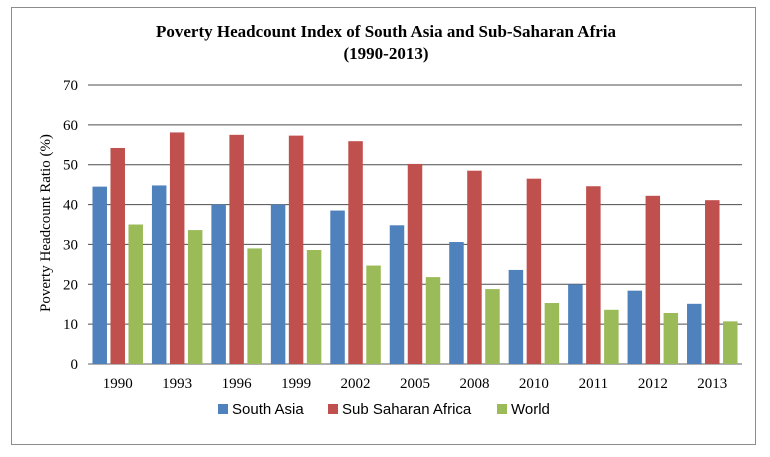  What do you see at coordinates (534, 384) in the screenshot?
I see `x-tick-label: 2010` at bounding box center [534, 384].